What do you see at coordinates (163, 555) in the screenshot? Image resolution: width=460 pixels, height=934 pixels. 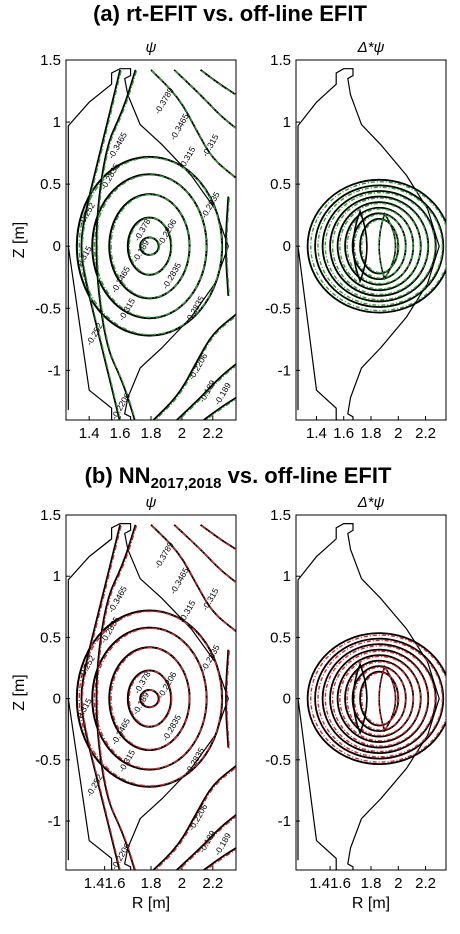 I see `contour-label: -0.3789` at bounding box center [163, 555].